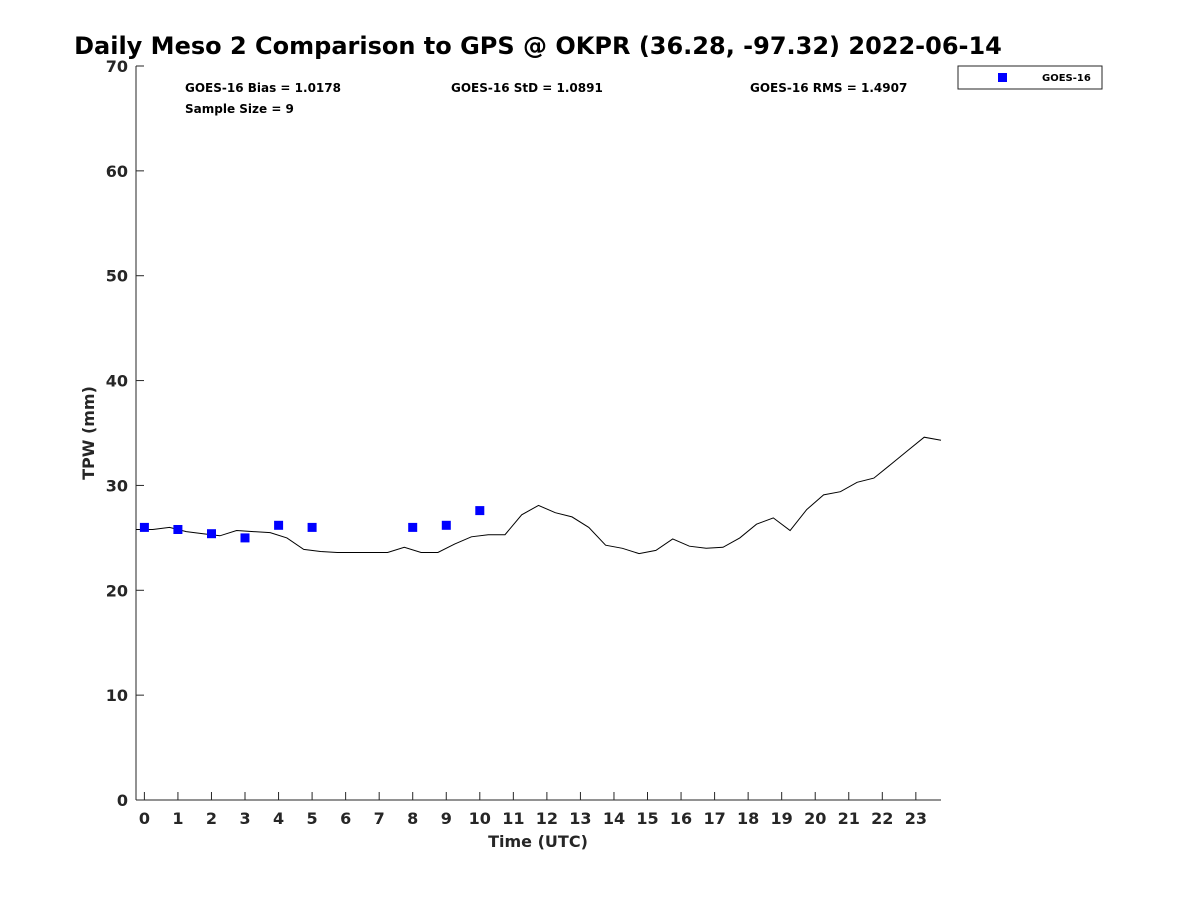  I want to click on x-tick-label: 3, so click(244, 818).